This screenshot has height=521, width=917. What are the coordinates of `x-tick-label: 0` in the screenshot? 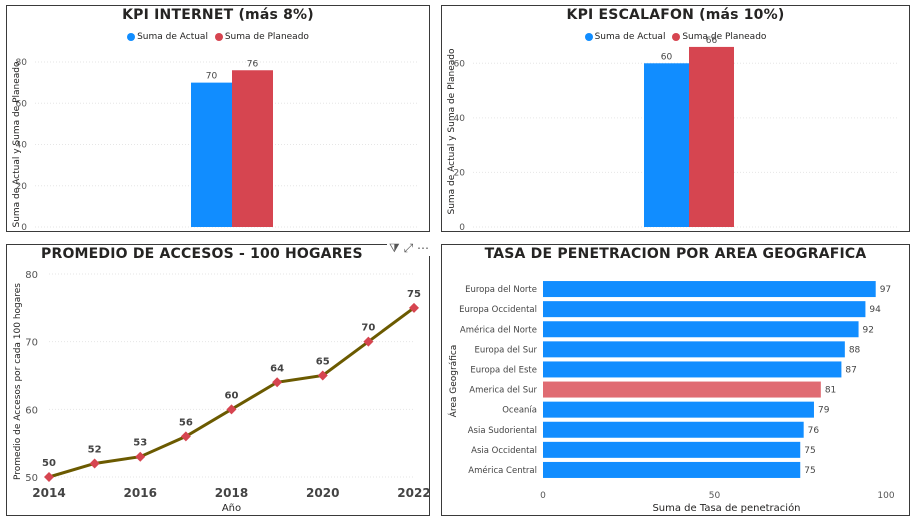 It's located at (543, 496).